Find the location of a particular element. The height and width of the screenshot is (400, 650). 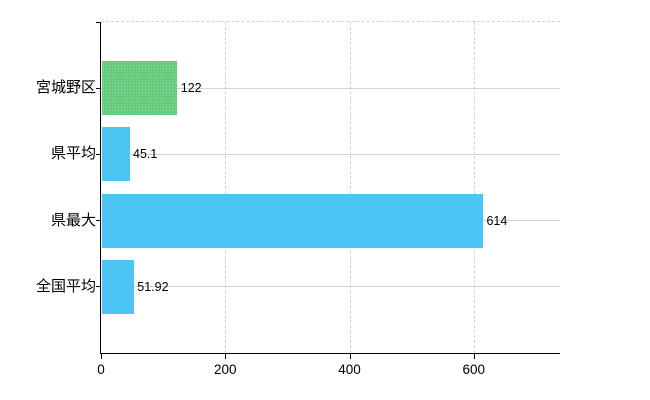

bar-県平均 is located at coordinates (115, 154).